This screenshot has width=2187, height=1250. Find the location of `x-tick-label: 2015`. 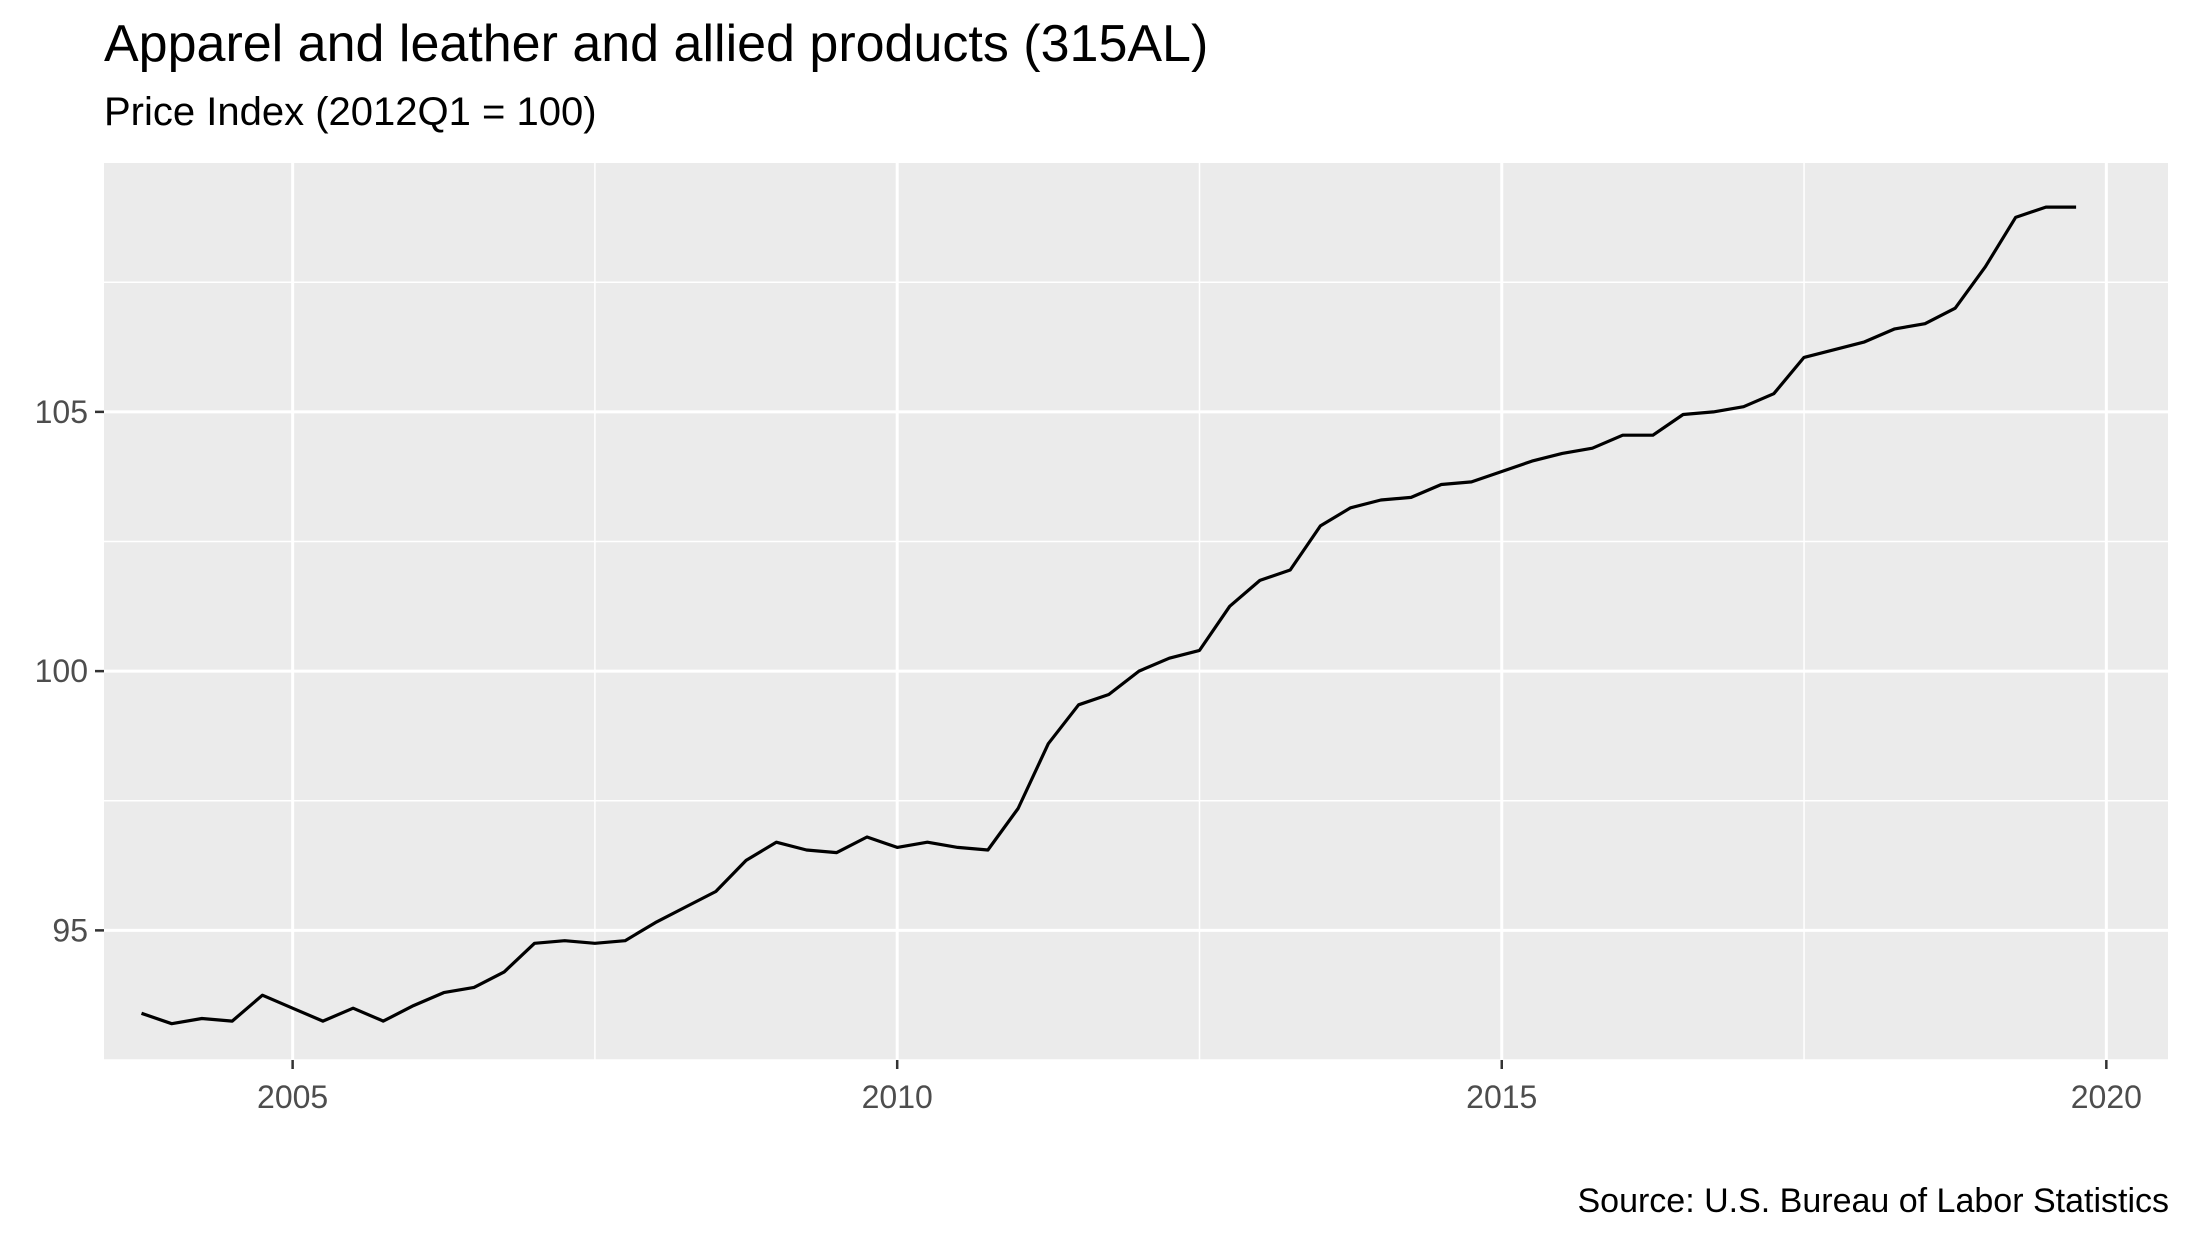

x-tick-label: 2015 is located at coordinates (1501, 1097).